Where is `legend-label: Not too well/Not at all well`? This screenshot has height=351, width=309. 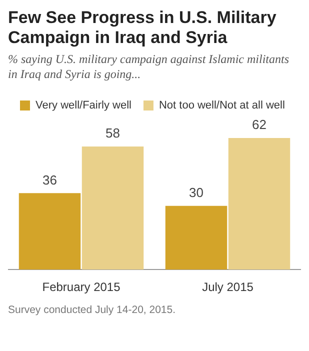 legend-label: Not too well/Not at all well is located at coordinates (221, 106).